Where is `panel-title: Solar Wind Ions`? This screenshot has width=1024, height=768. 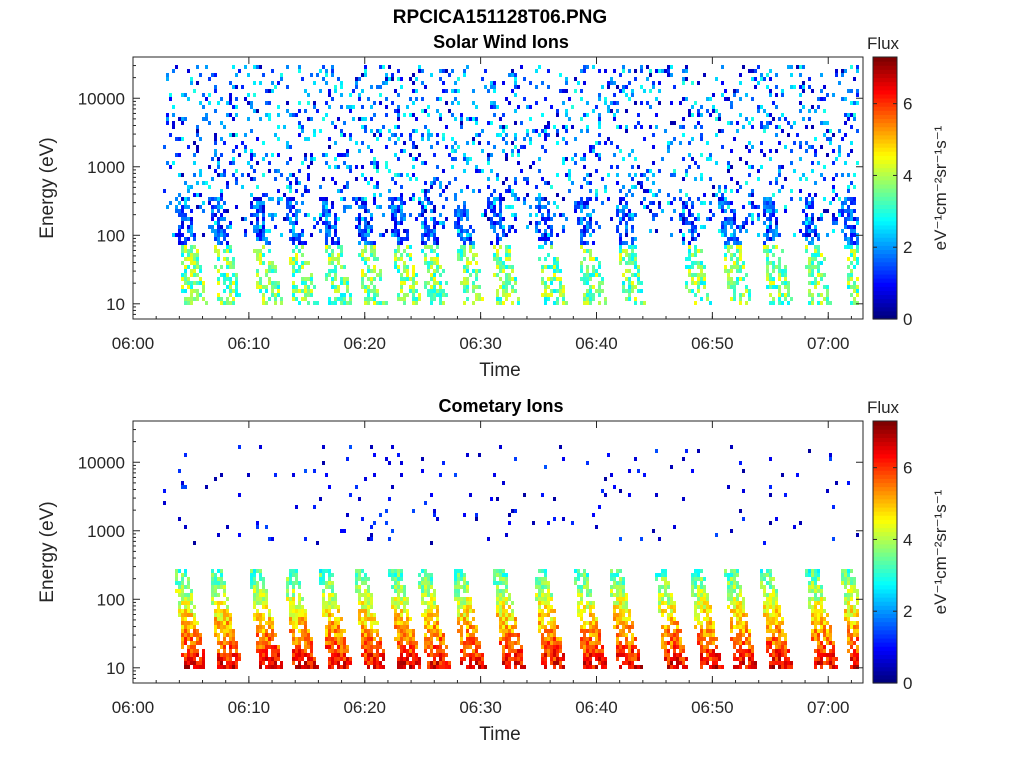 panel-title: Solar Wind Ions is located at coordinates (501, 42).